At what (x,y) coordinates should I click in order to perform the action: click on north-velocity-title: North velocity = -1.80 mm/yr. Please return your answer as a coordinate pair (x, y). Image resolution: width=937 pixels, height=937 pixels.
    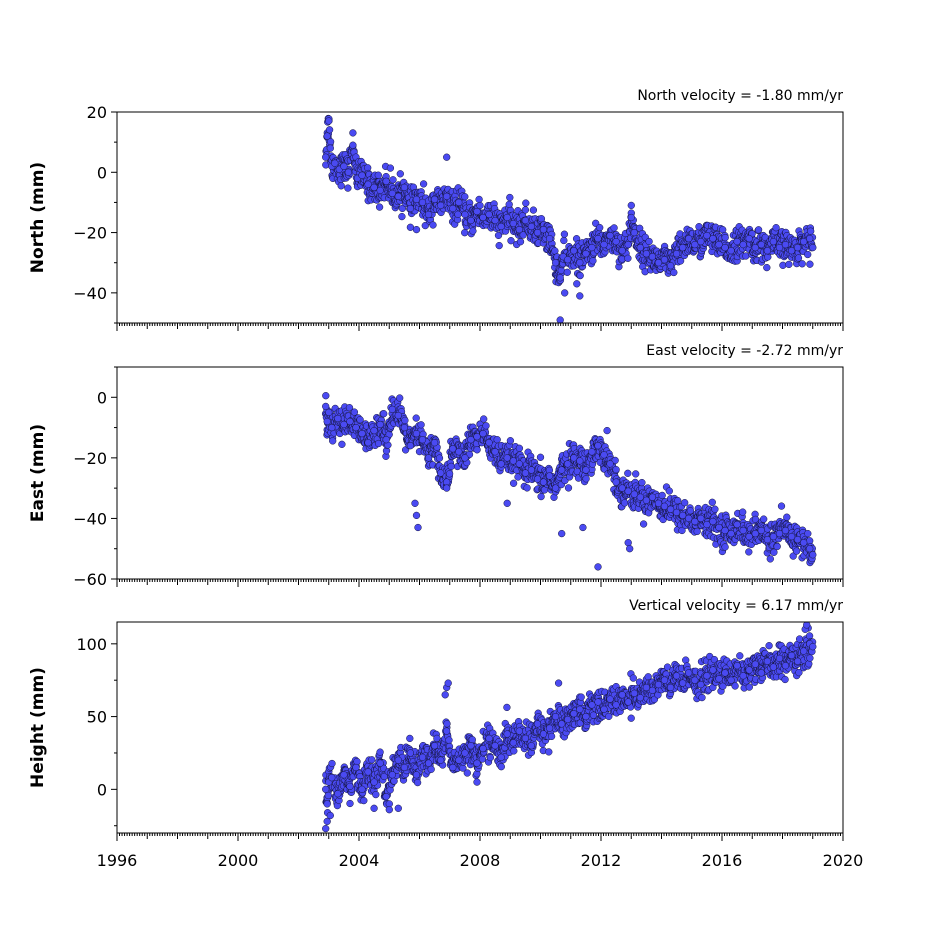
    Looking at the image, I should click on (740, 96).